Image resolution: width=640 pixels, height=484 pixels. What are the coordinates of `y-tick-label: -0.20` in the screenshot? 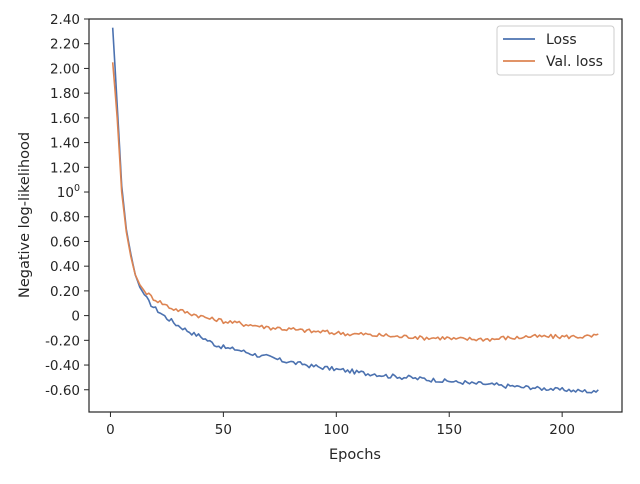 It's located at (62, 341).